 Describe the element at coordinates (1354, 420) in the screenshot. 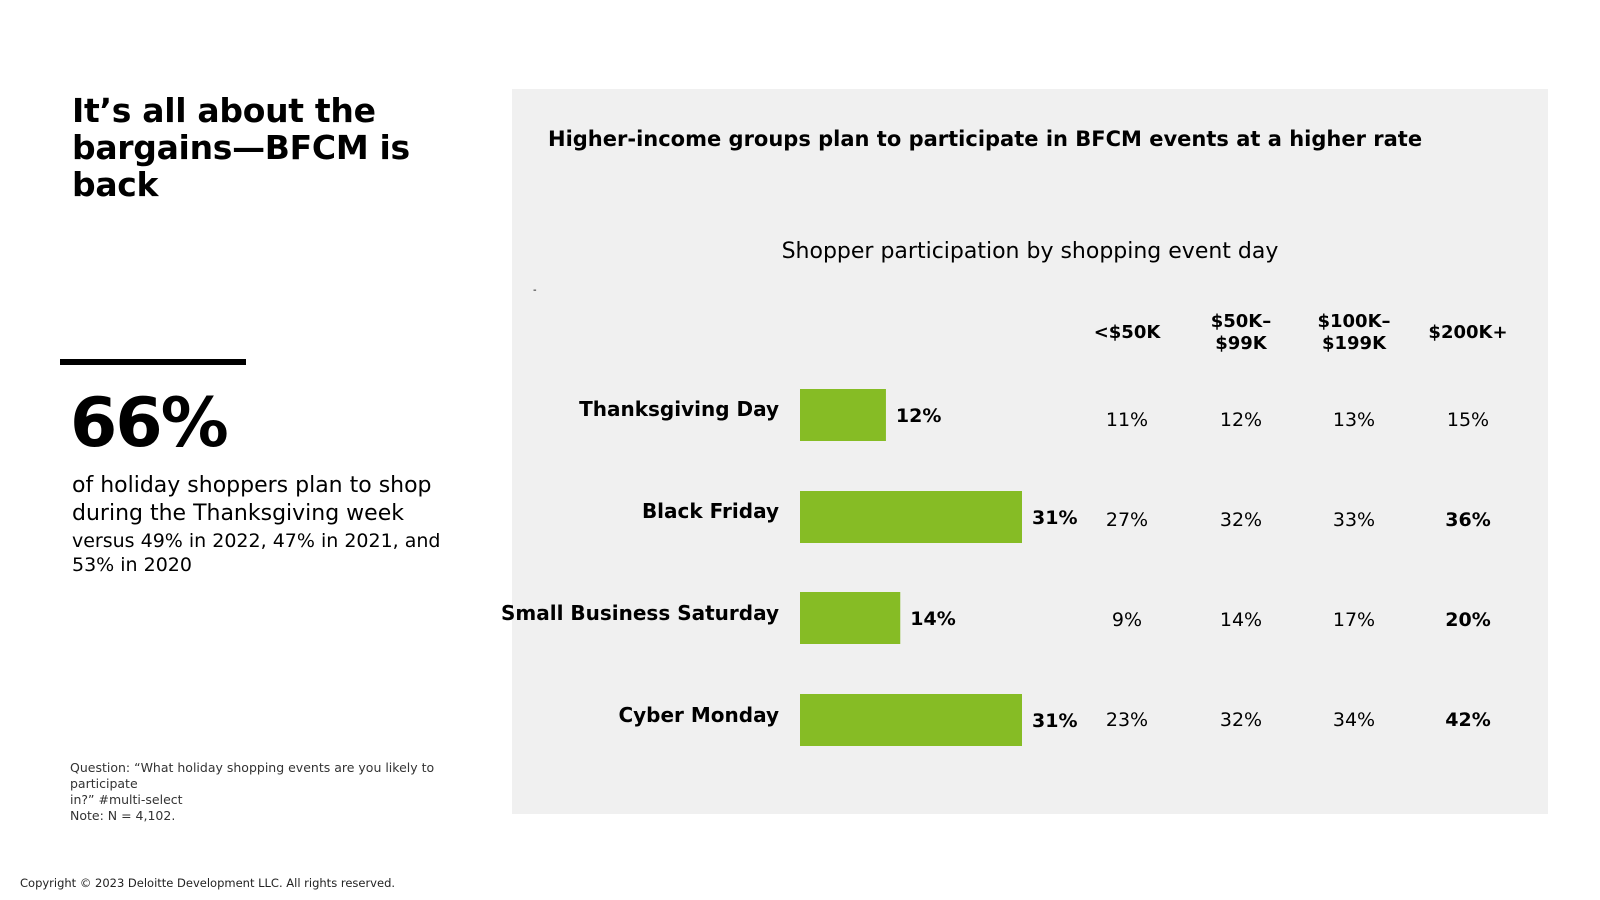

I see `table-cell: 13%` at that location.